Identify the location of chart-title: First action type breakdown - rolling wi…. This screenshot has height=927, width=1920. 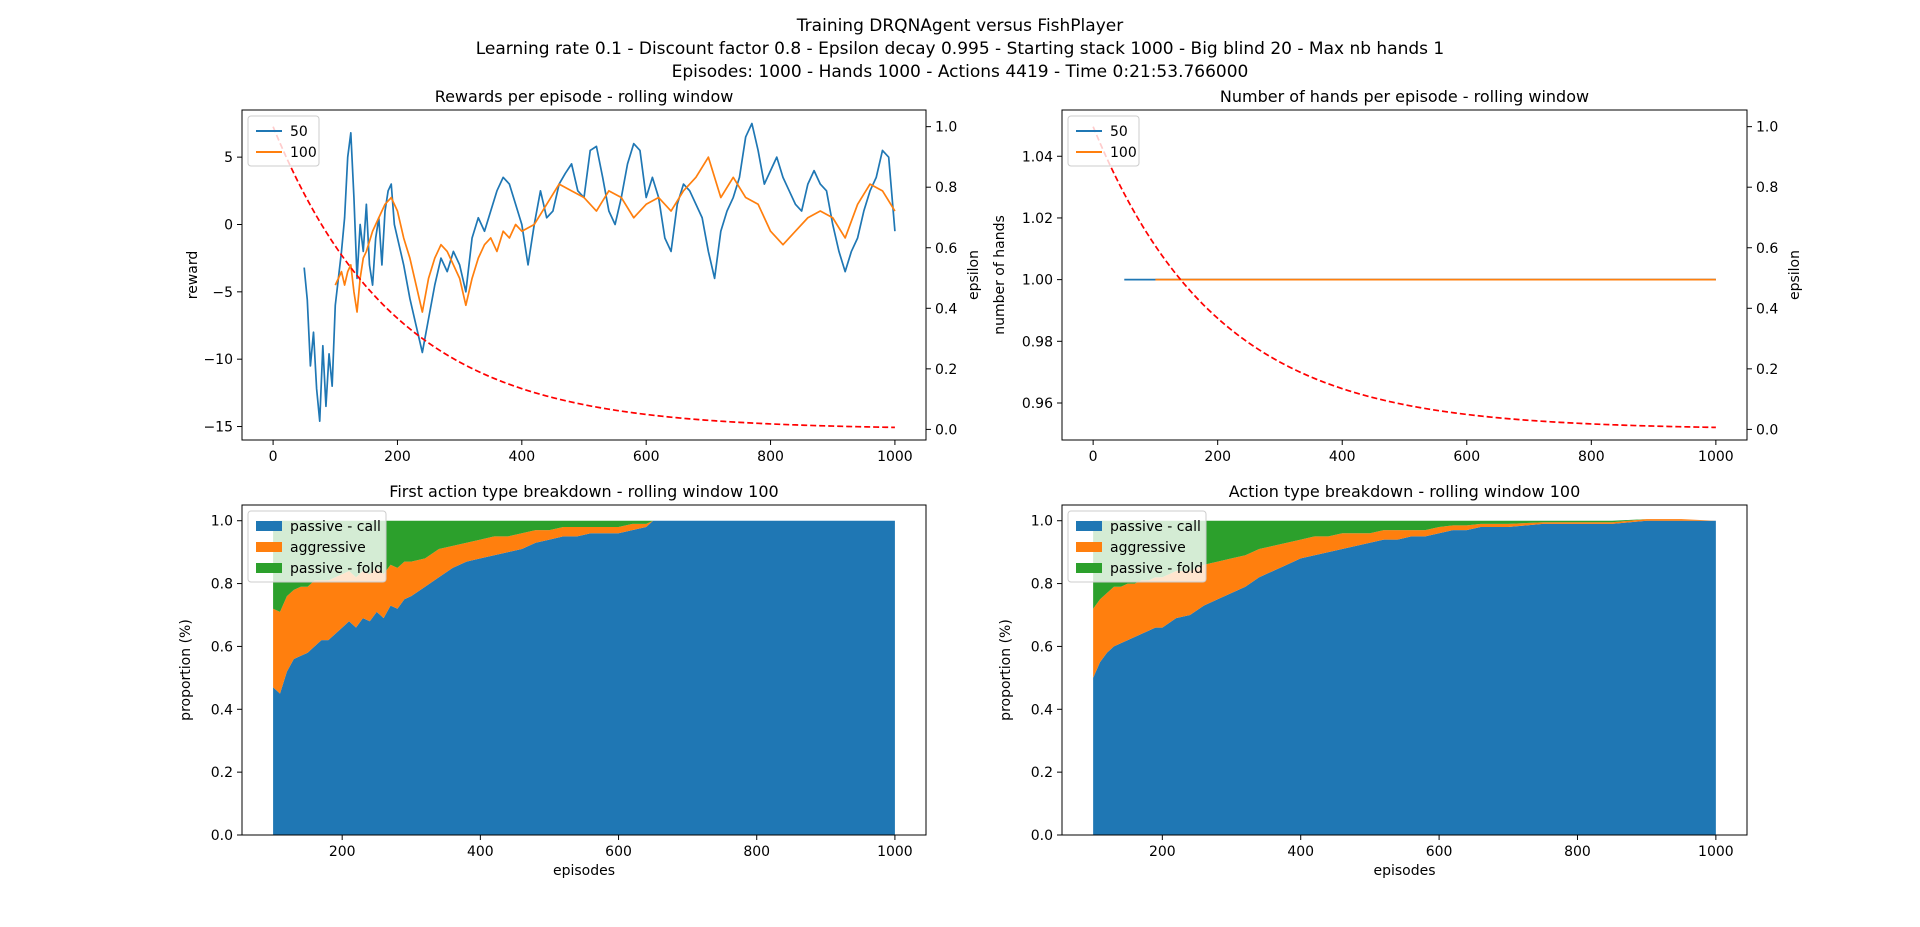
(583, 491).